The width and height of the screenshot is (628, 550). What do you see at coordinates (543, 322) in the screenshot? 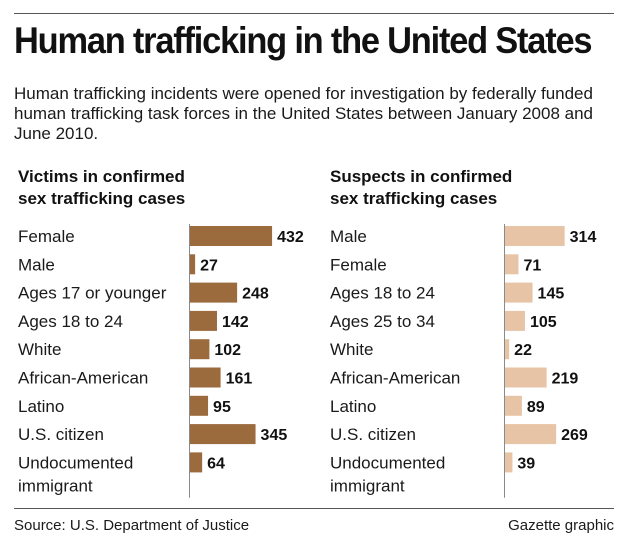
I see `suspects-value-label: 105` at bounding box center [543, 322].